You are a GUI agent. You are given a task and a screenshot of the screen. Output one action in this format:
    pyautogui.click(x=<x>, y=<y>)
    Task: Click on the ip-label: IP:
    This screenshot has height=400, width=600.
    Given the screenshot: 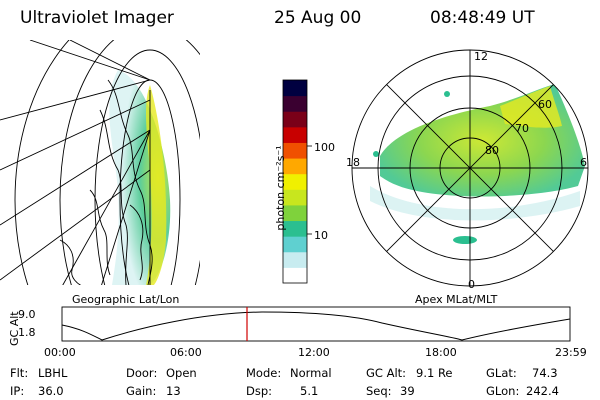 What is the action you would take?
    pyautogui.click(x=17, y=391)
    